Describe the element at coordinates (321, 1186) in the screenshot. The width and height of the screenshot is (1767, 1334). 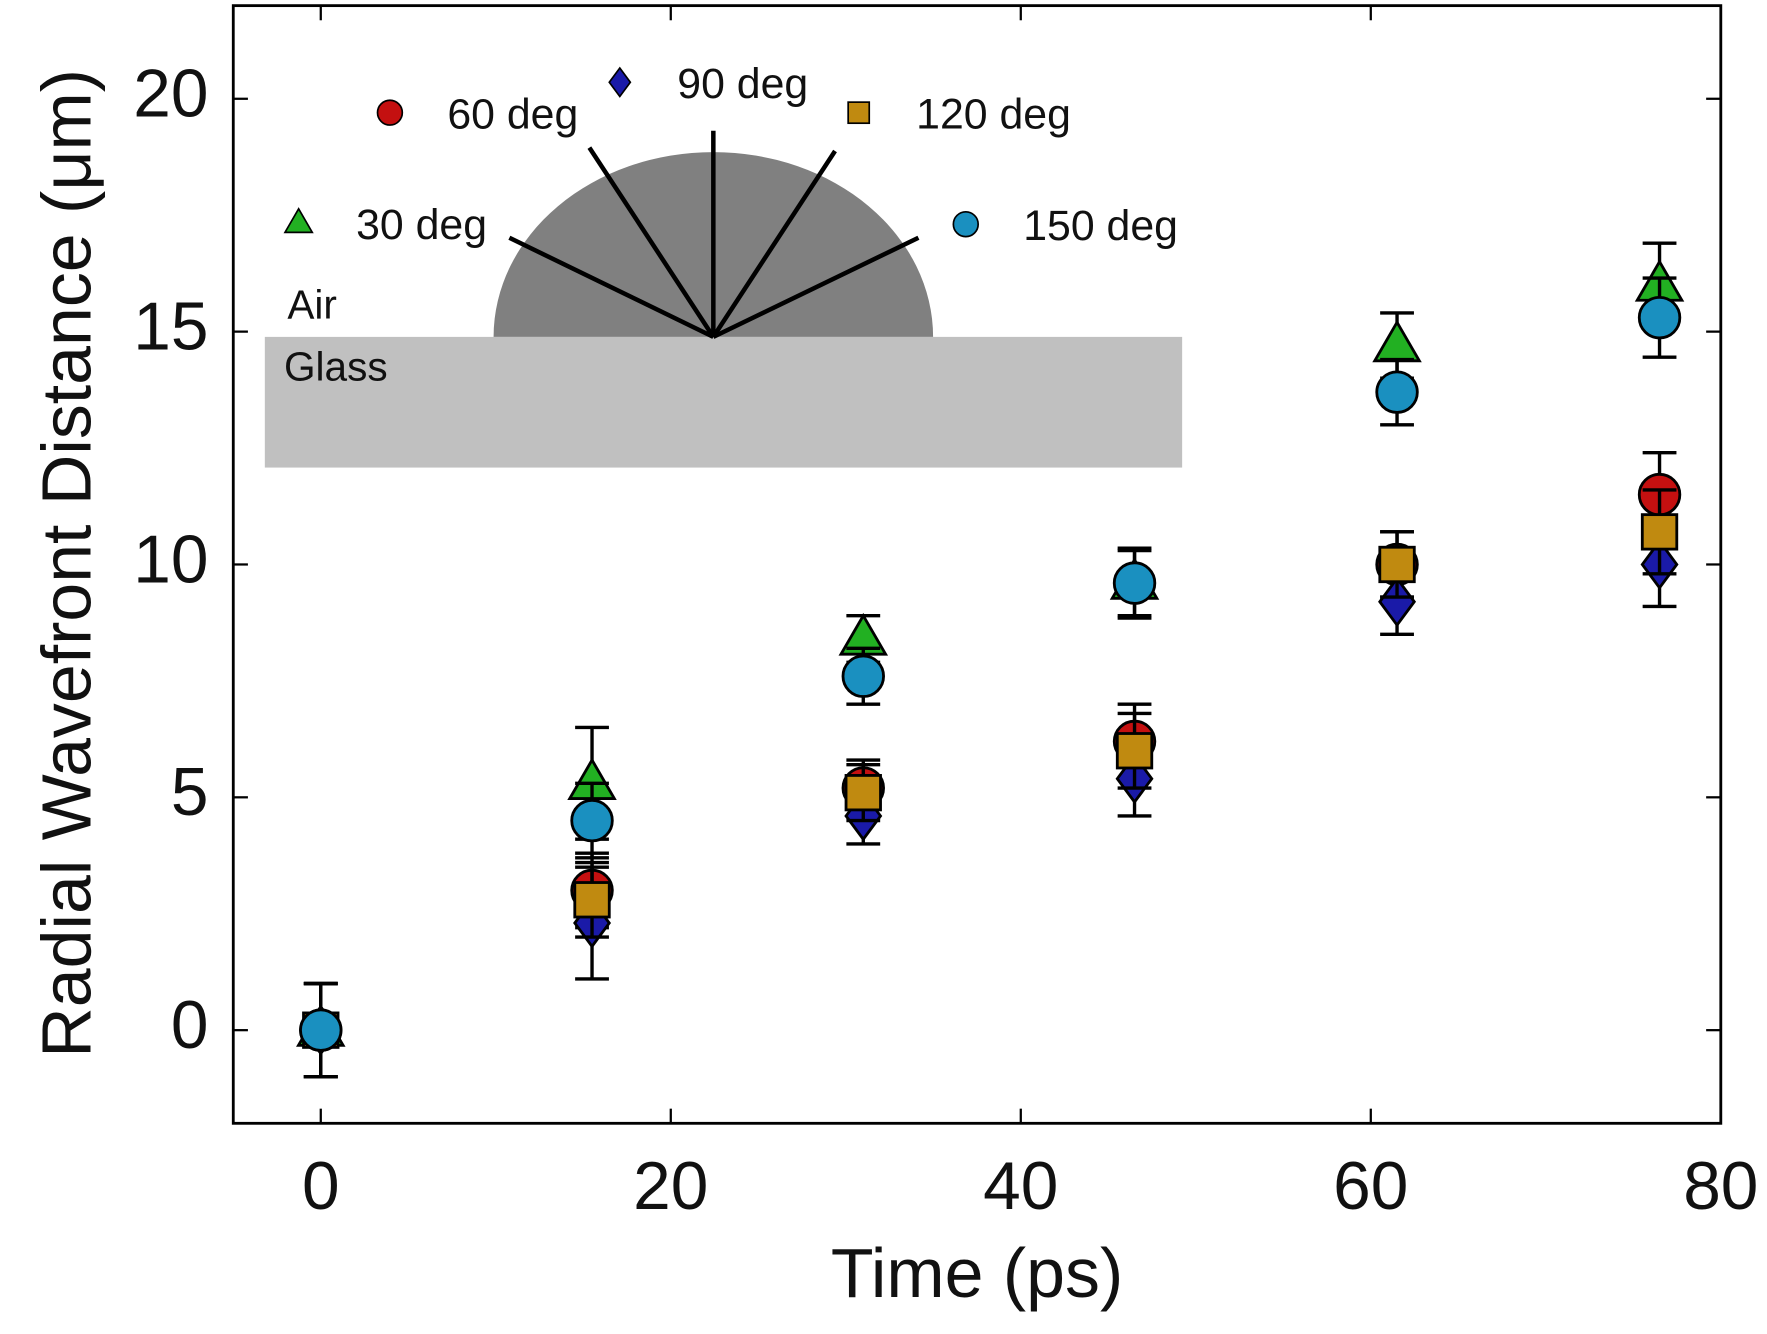
I see `x-tick-label: 0` at that location.